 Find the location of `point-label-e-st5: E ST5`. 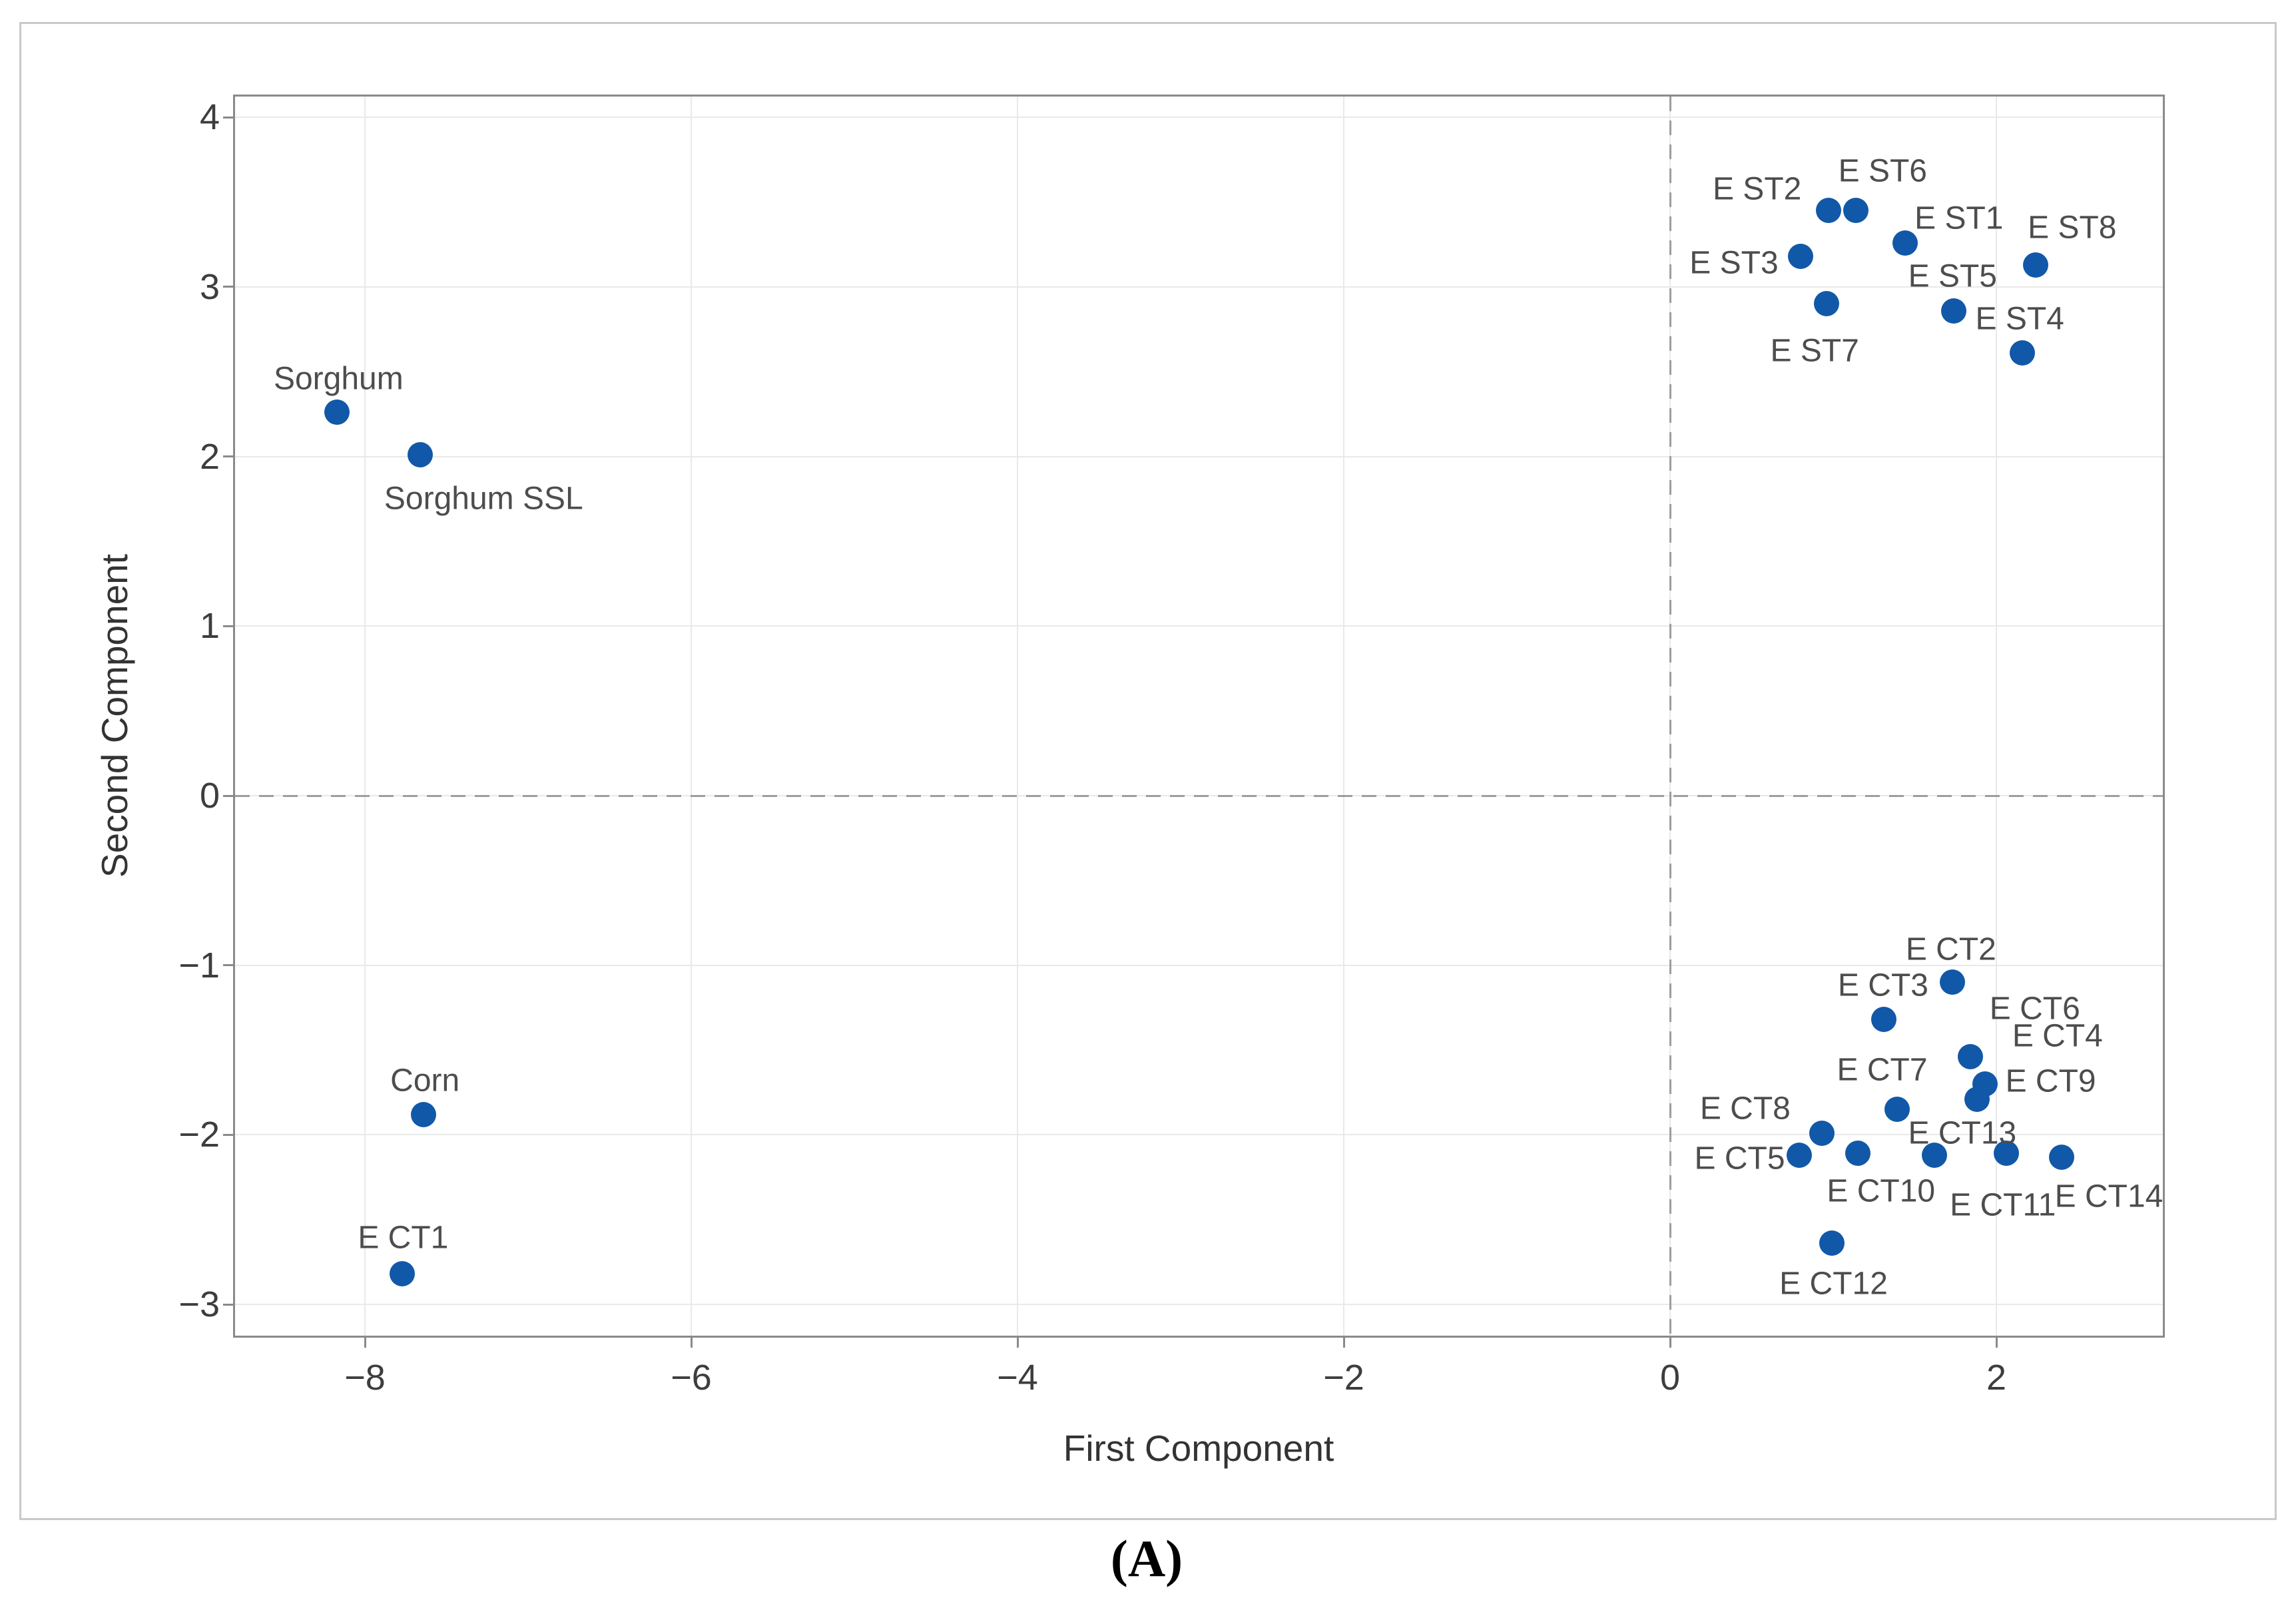

point-label-e-st5: E ST5 is located at coordinates (1952, 276).